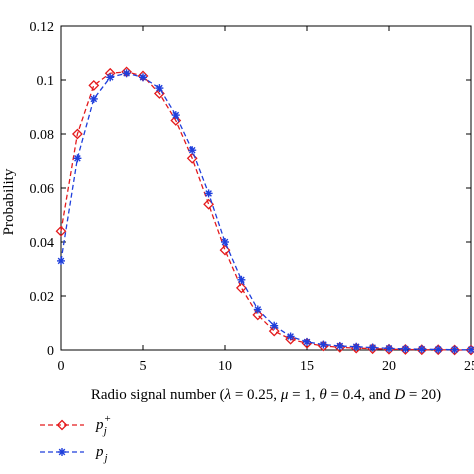 The height and width of the screenshot is (474, 474). Describe the element at coordinates (158, 395) in the screenshot. I see `x-axis-title-prefix: Radio signal number (` at that location.